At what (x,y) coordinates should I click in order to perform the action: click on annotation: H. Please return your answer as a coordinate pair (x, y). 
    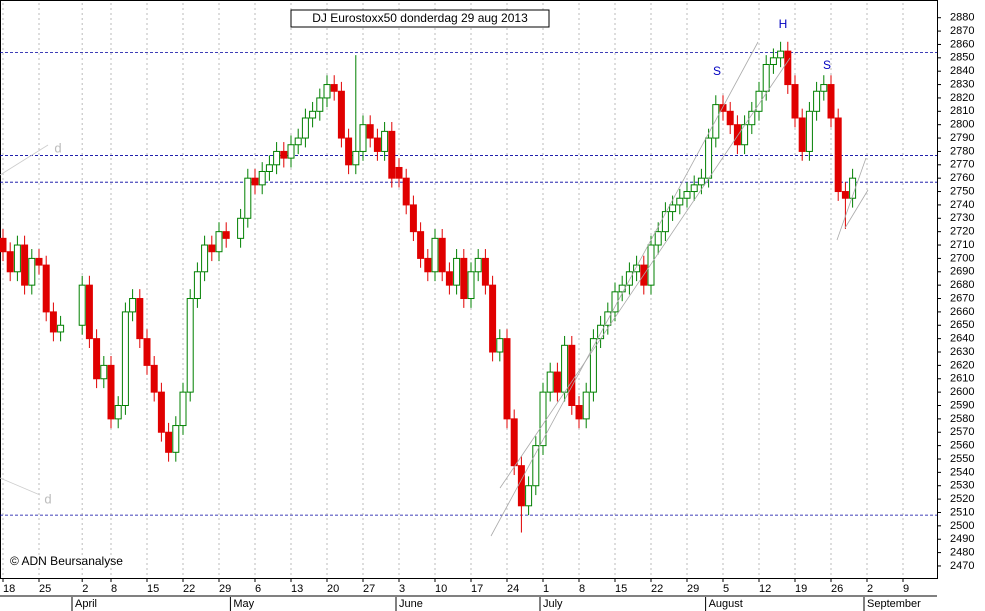
    Looking at the image, I should click on (783, 24).